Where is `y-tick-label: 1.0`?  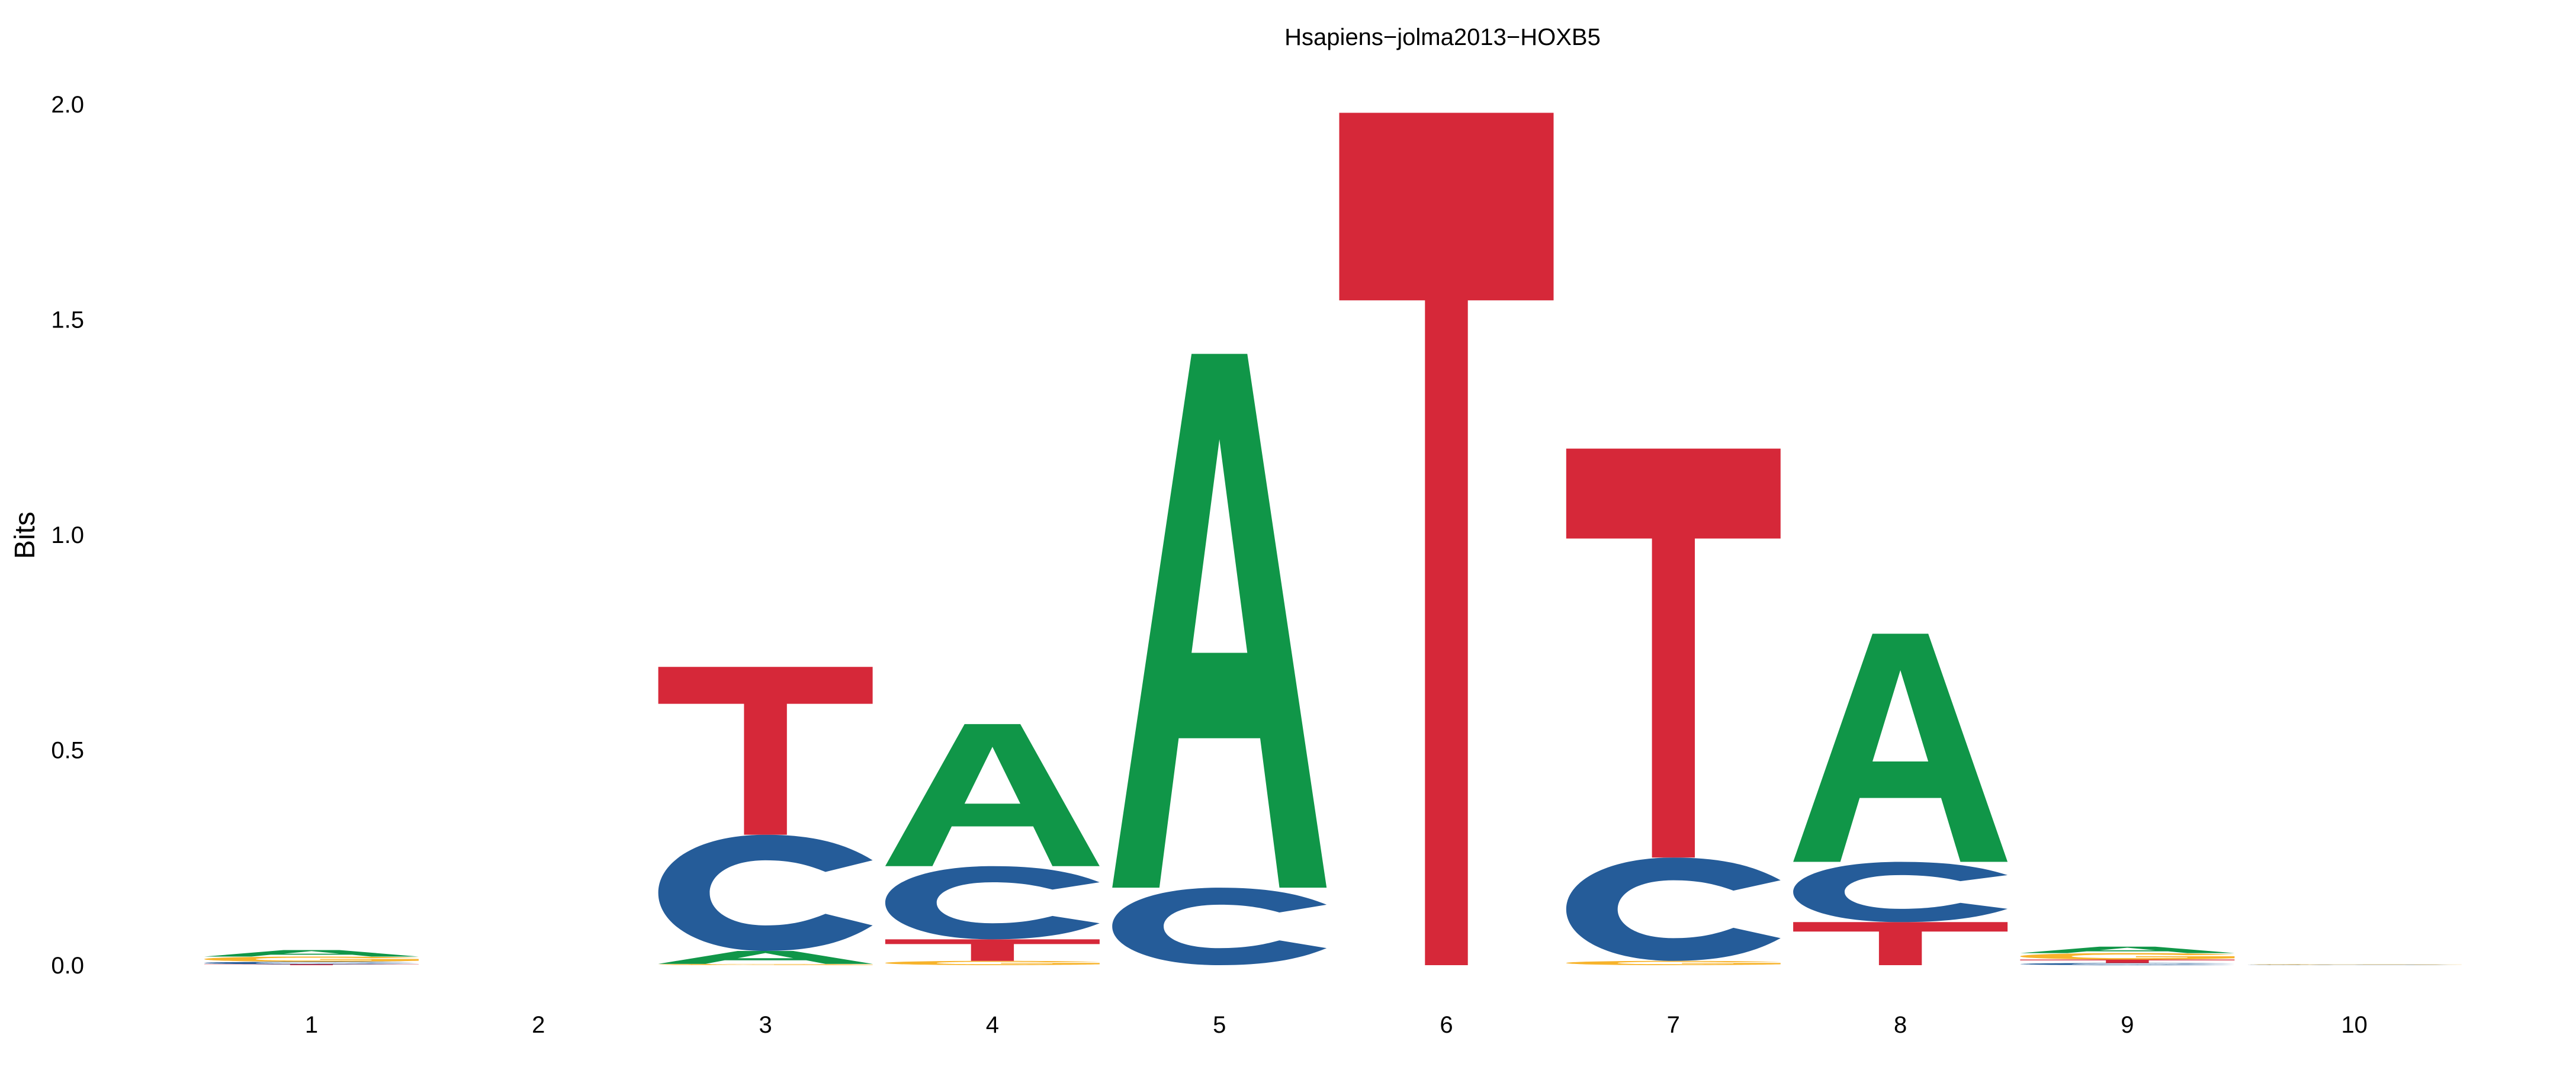 y-tick-label: 1.0 is located at coordinates (67, 535).